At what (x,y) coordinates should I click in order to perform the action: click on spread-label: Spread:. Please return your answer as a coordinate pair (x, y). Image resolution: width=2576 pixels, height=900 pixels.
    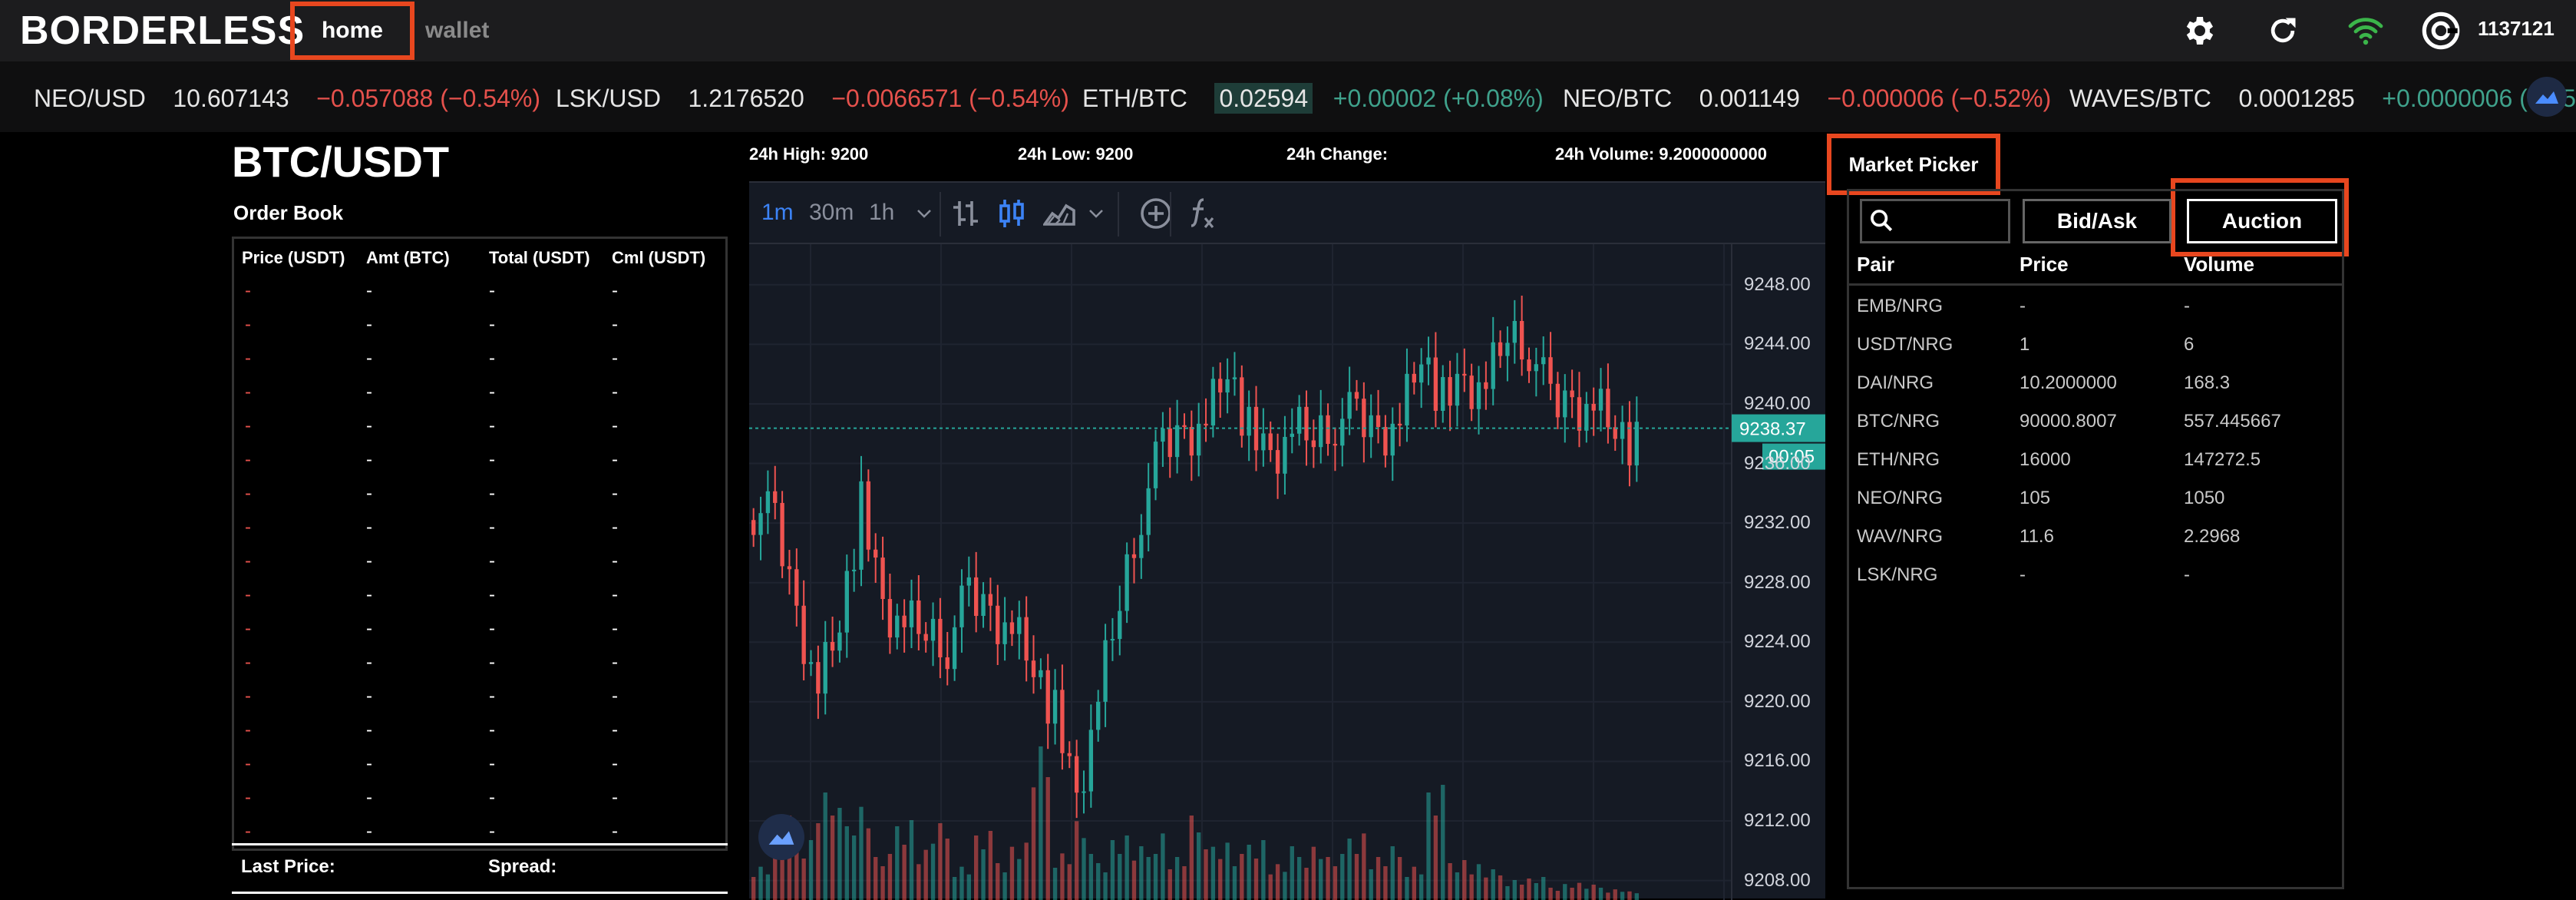
    Looking at the image, I should click on (522, 866).